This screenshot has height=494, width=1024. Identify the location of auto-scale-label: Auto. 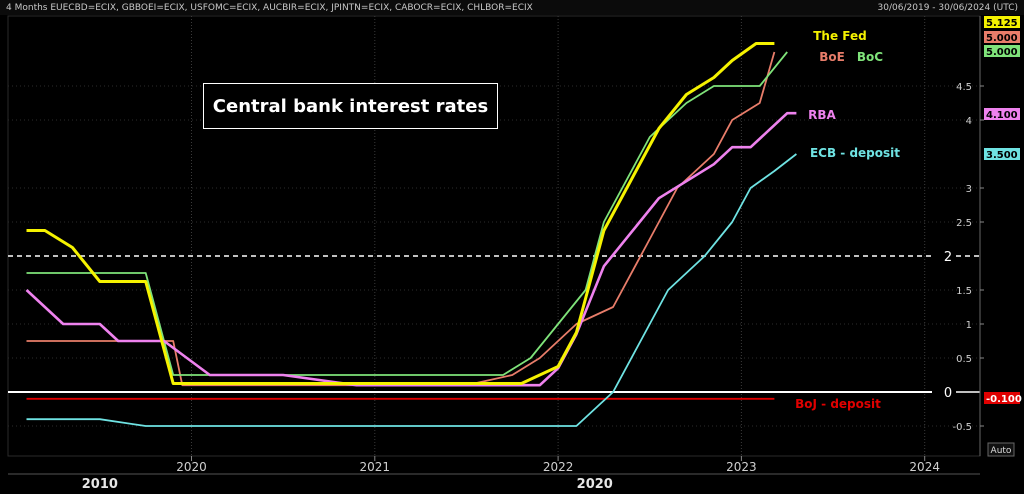
(1001, 451).